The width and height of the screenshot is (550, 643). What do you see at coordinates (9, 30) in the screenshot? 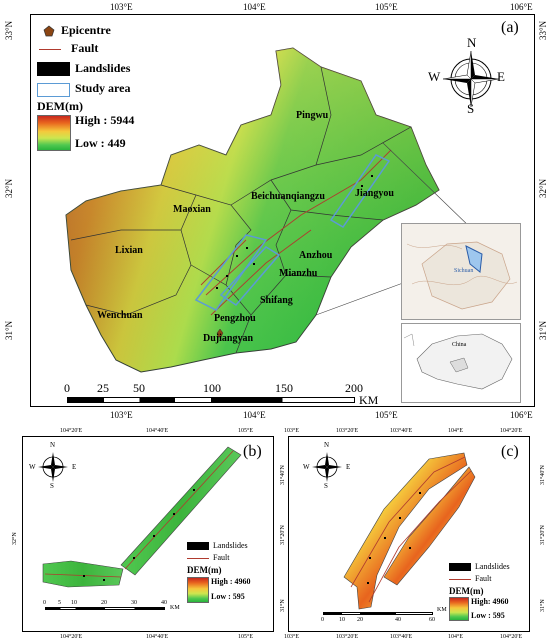
I see `a-left-tick-33: 33°N` at bounding box center [9, 30].